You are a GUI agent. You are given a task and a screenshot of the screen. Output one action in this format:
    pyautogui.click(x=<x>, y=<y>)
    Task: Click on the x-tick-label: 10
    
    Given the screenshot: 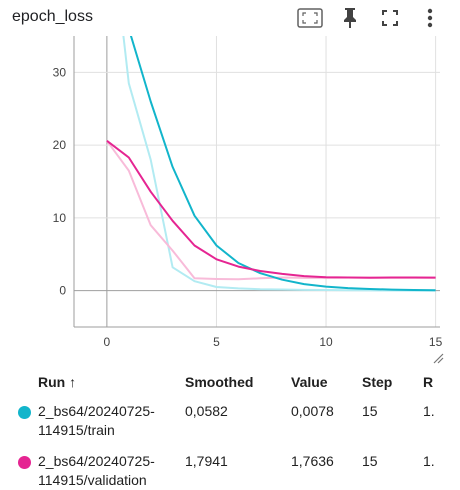 What is the action you would take?
    pyautogui.click(x=326, y=342)
    